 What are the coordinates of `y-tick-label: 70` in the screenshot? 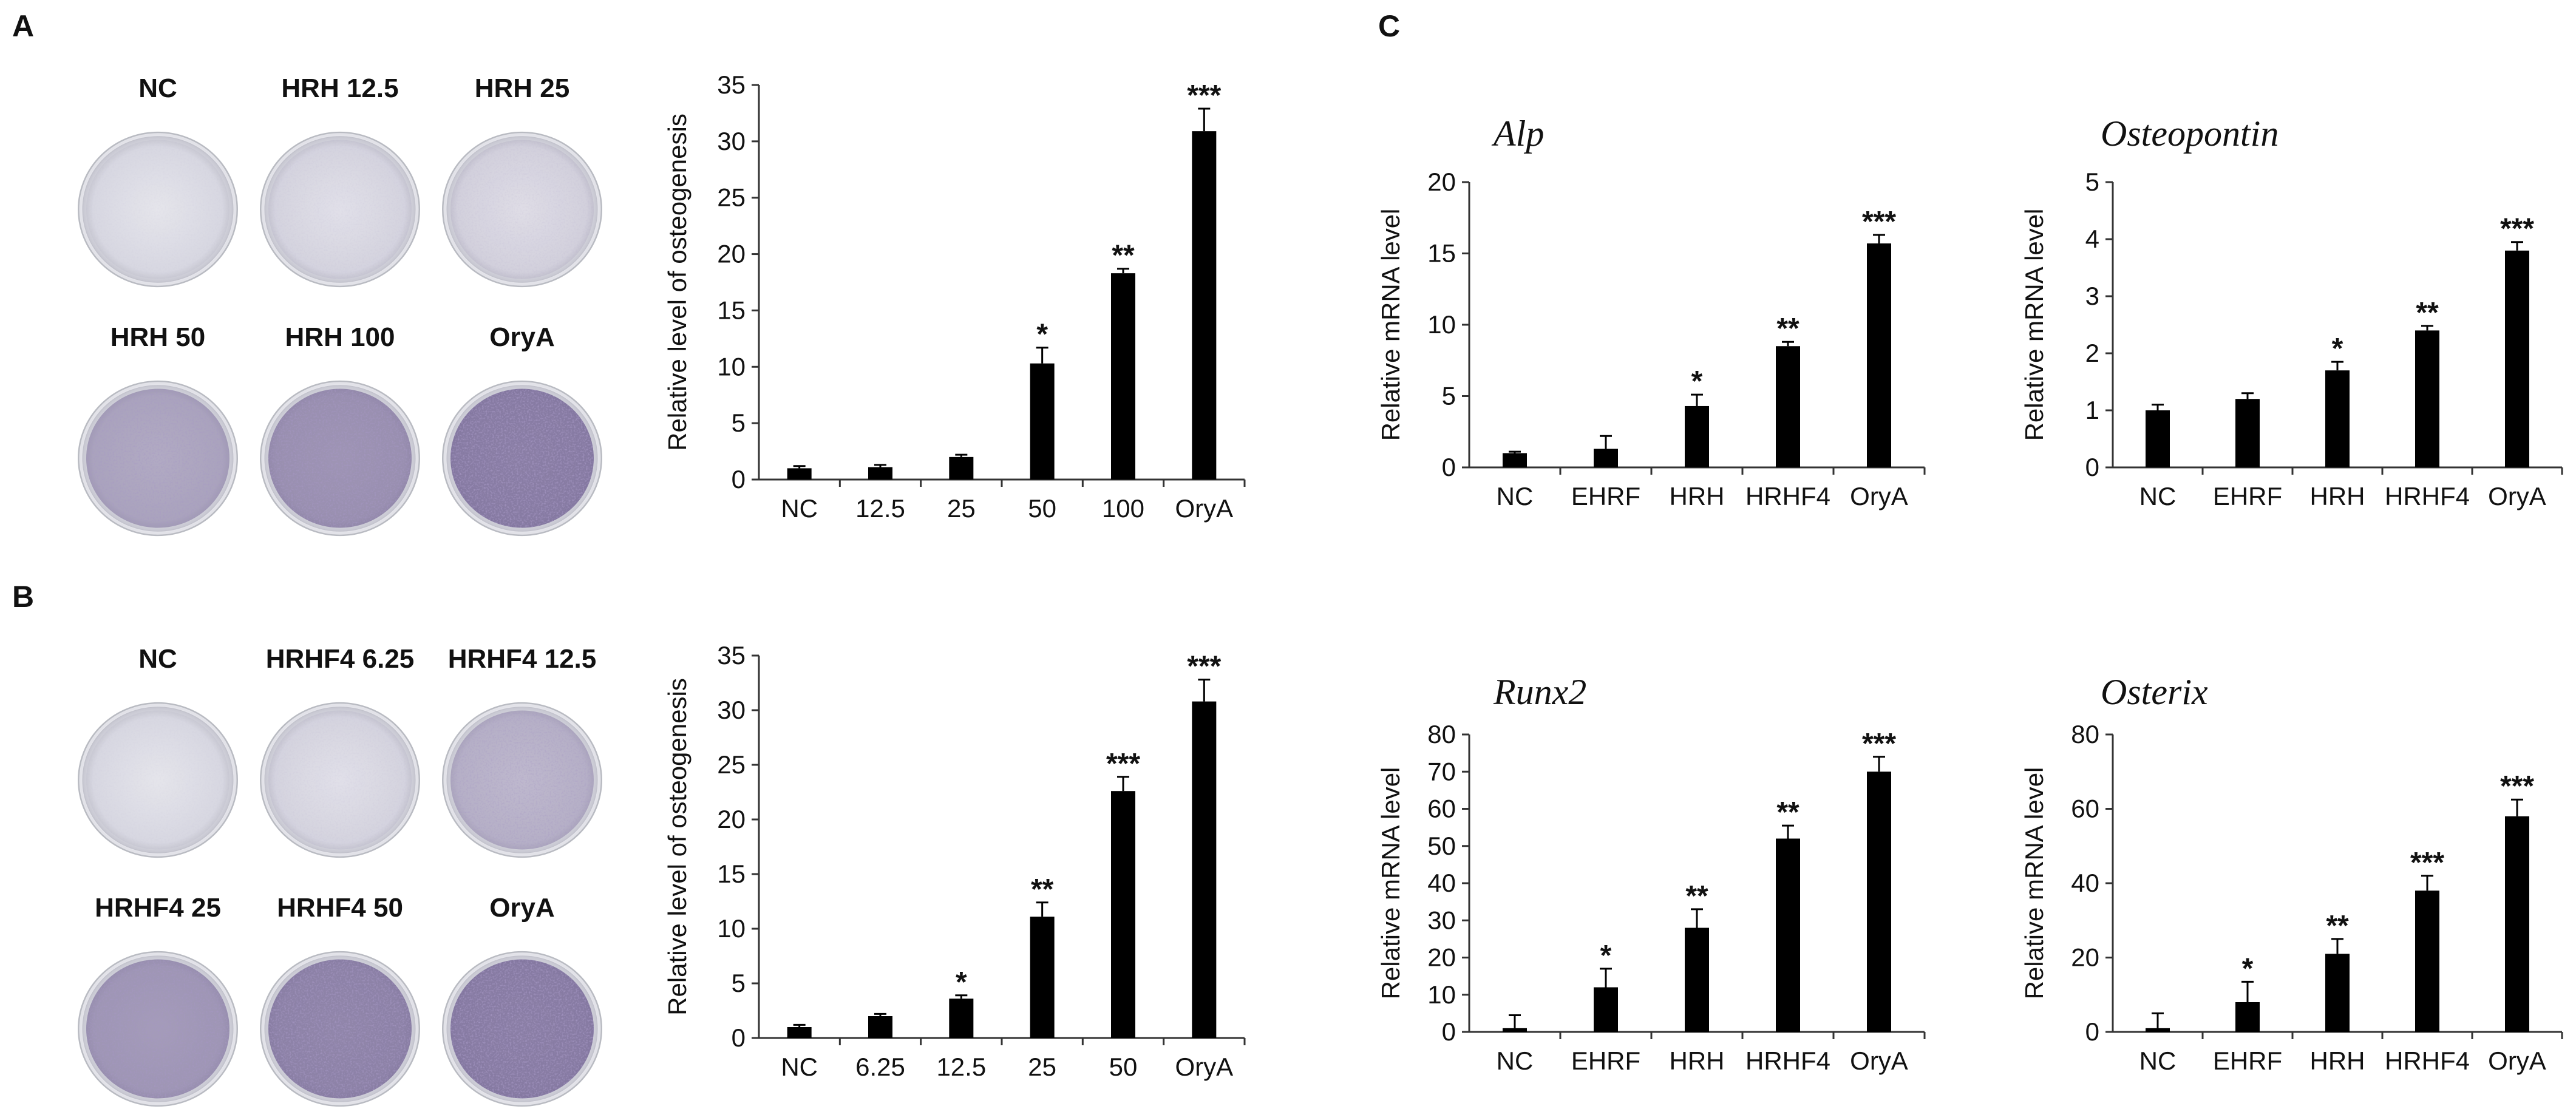 It's located at (1441, 771).